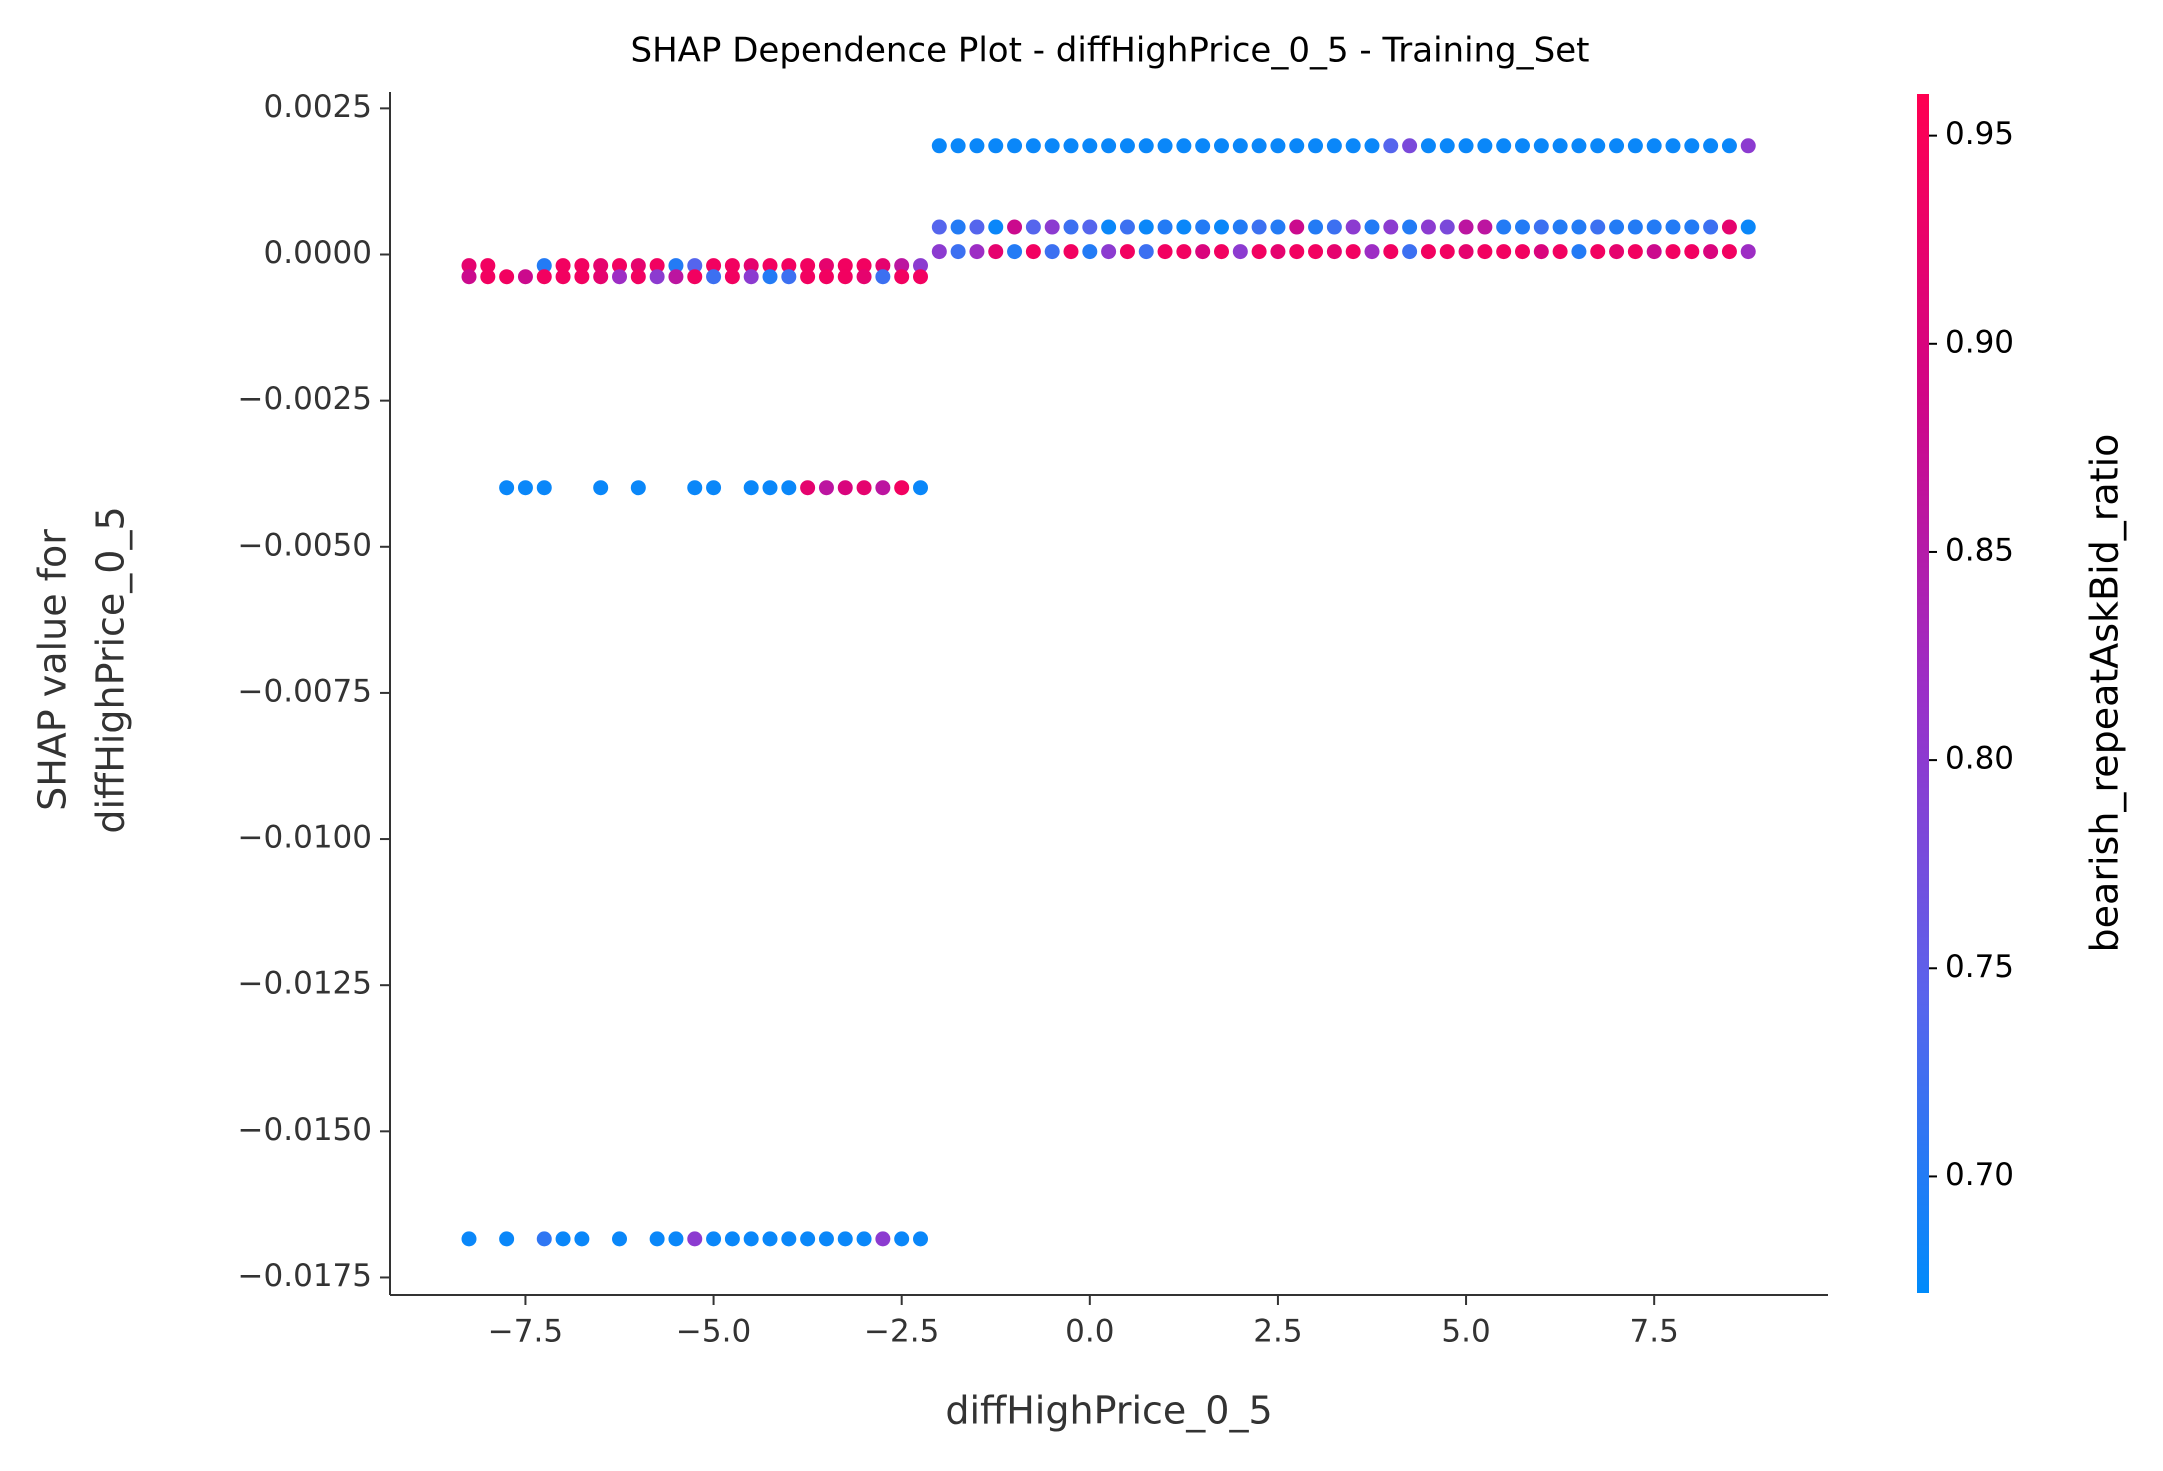 This screenshot has height=1471, width=2163. Describe the element at coordinates (1277, 1332) in the screenshot. I see `x-tick-label: 2.5` at that location.